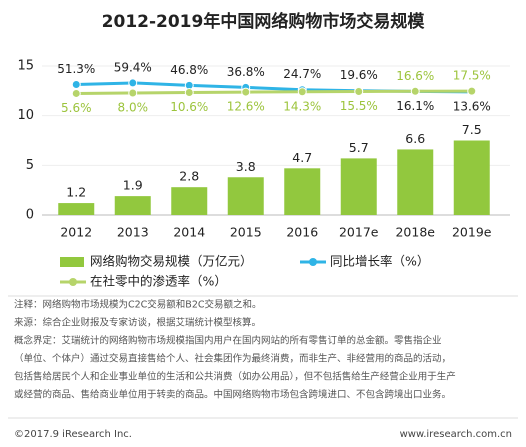 This screenshot has width=526, height=447. Describe the element at coordinates (246, 232) in the screenshot. I see `x-tick-label: 2015` at that location.